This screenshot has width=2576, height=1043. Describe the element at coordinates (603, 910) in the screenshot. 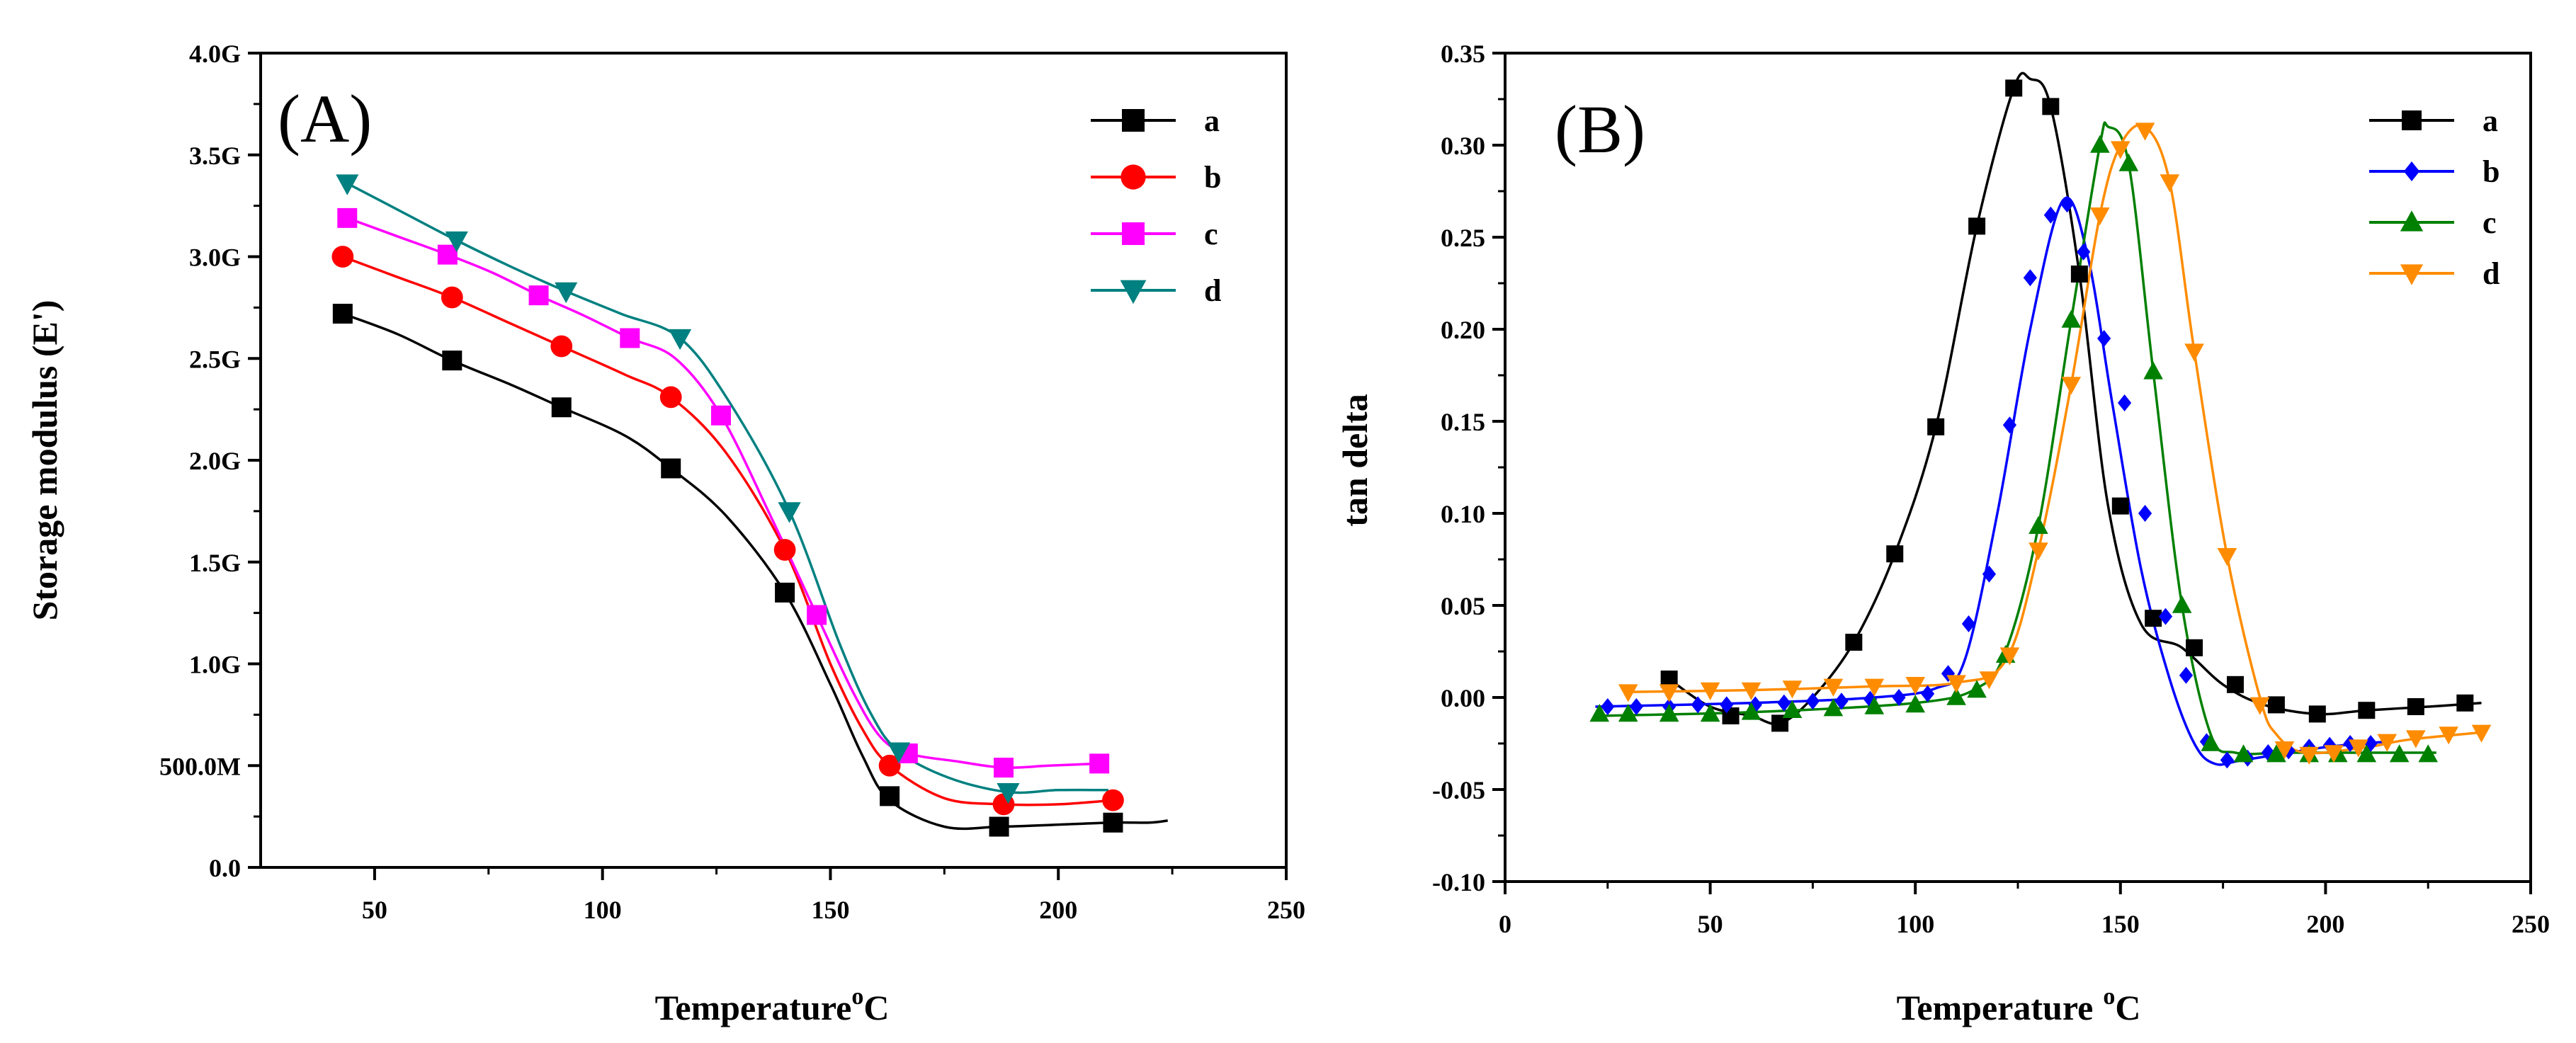

I see `x-tick-label-a-1: 100` at that location.